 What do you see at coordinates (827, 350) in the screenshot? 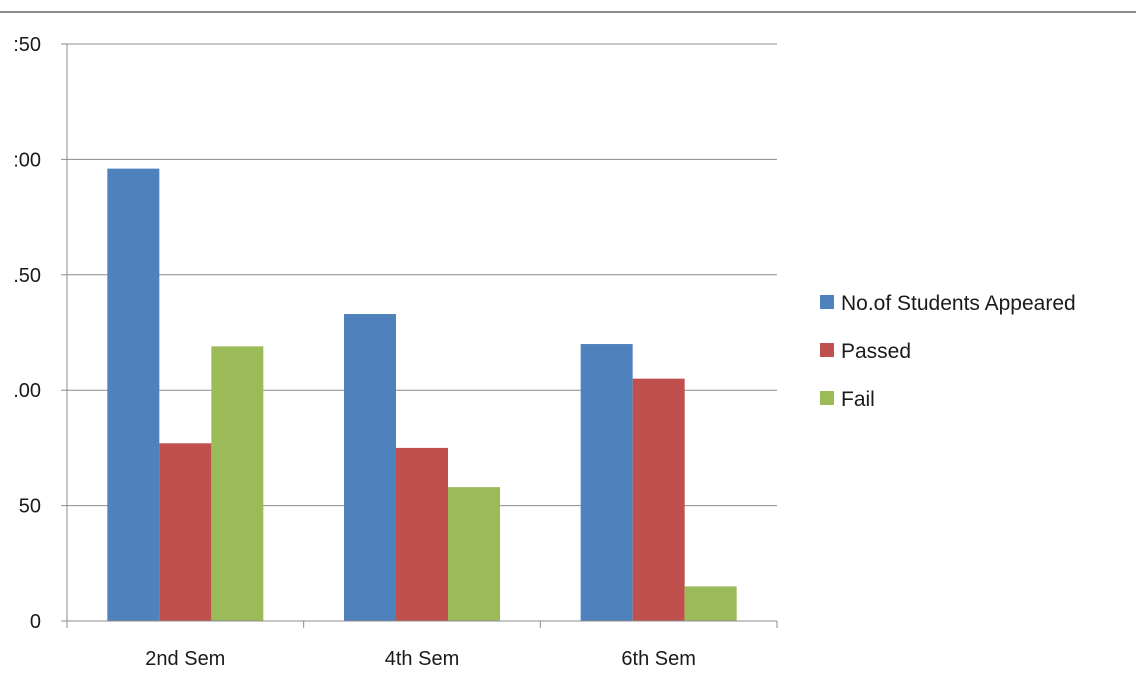
I see `legend-swatch-passed` at bounding box center [827, 350].